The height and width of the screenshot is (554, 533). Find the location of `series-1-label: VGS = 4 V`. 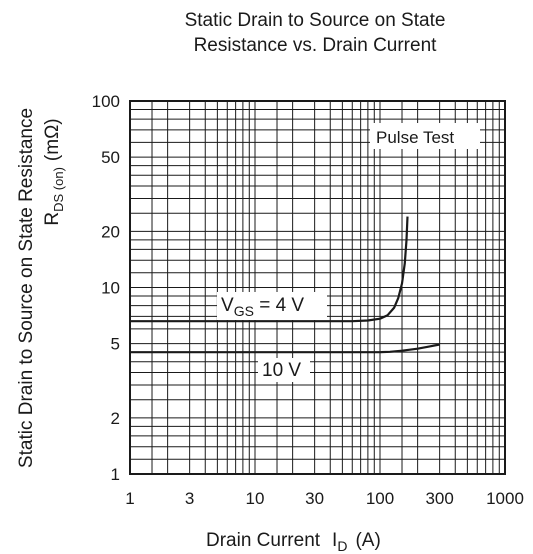

series-1-label: VGS = 4 V is located at coordinates (262, 307).